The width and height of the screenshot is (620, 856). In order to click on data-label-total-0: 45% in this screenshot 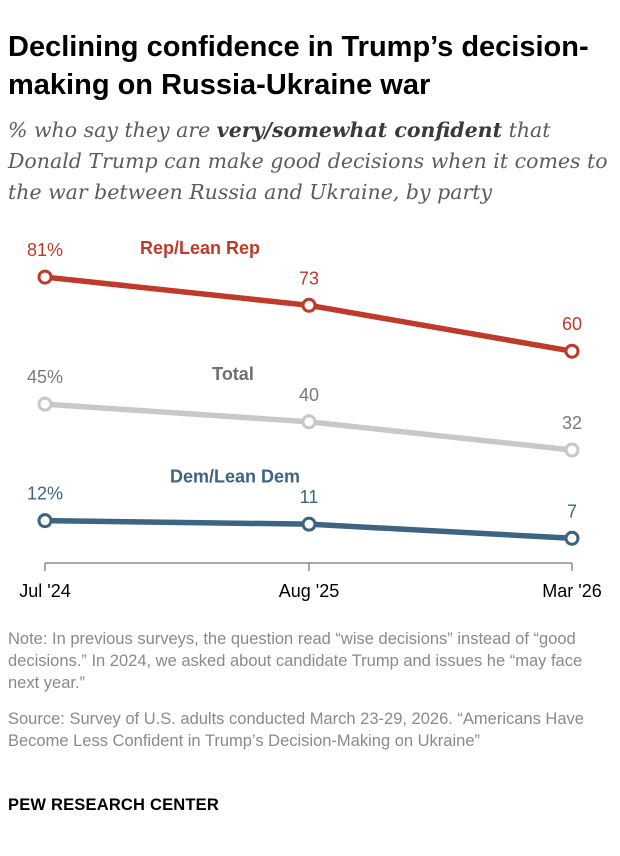, I will do `click(45, 377)`.